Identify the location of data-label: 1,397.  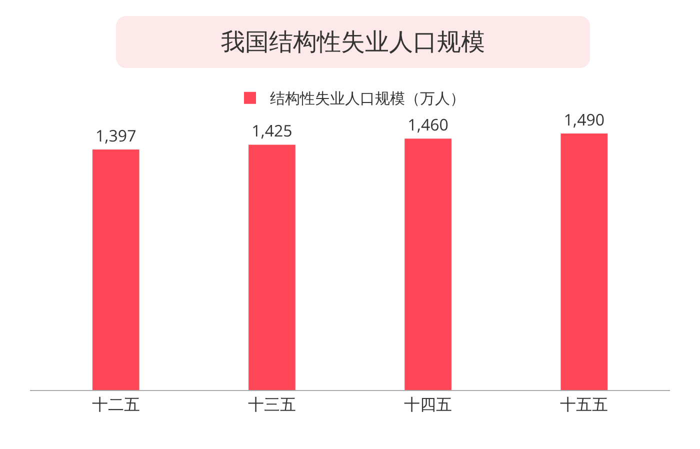
(115, 135).